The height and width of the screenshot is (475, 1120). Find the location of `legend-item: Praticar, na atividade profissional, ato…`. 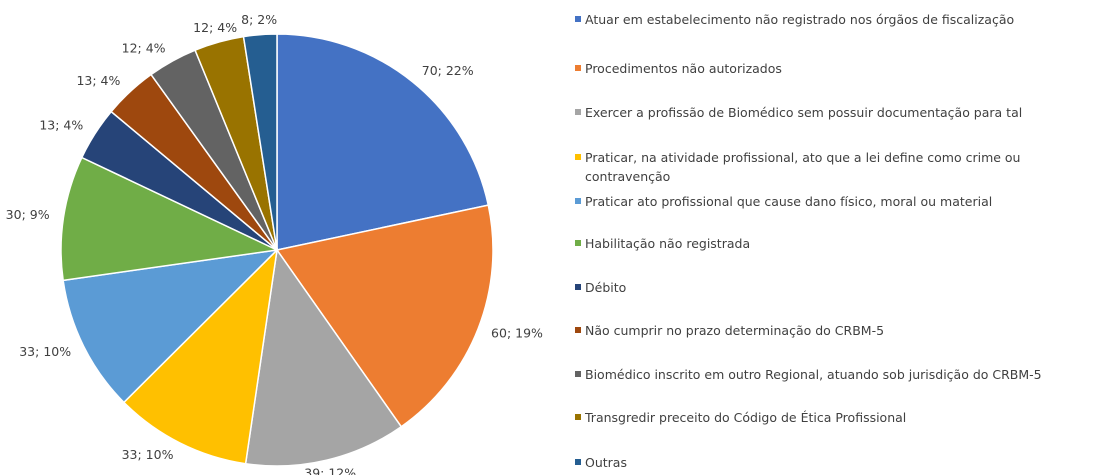

legend-item: Praticar, na atividade profissional, ato… is located at coordinates (840, 167).